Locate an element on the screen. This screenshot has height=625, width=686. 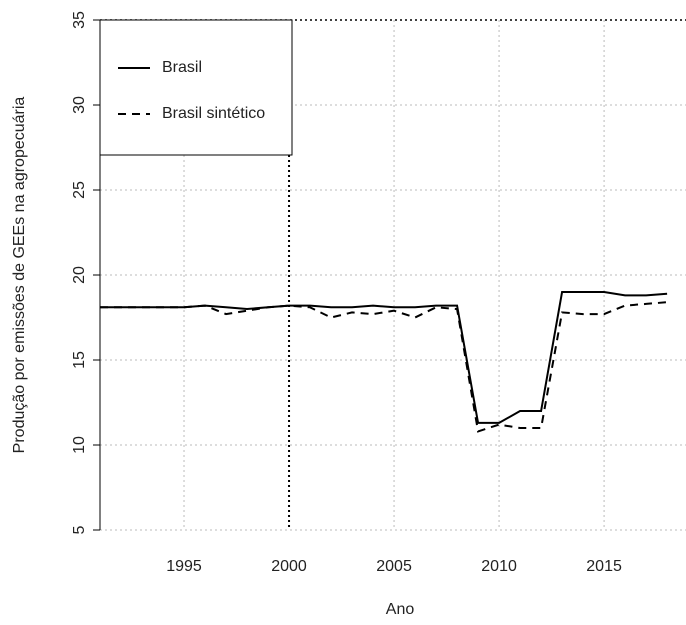
x-tick-label: 2010 is located at coordinates (499, 566).